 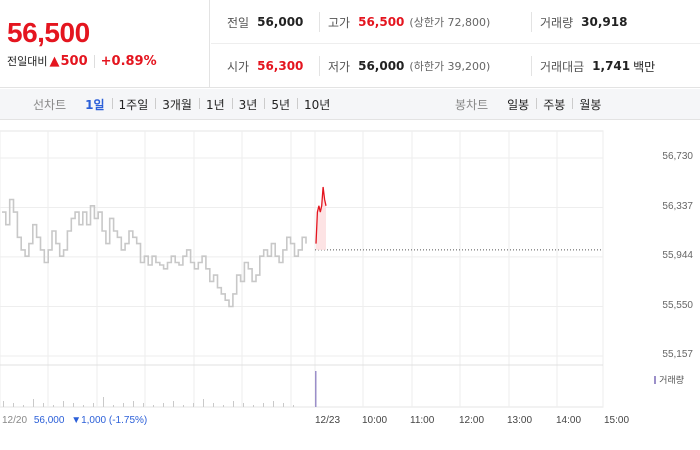 I want to click on stat-unit: 백만, so click(x=644, y=66).